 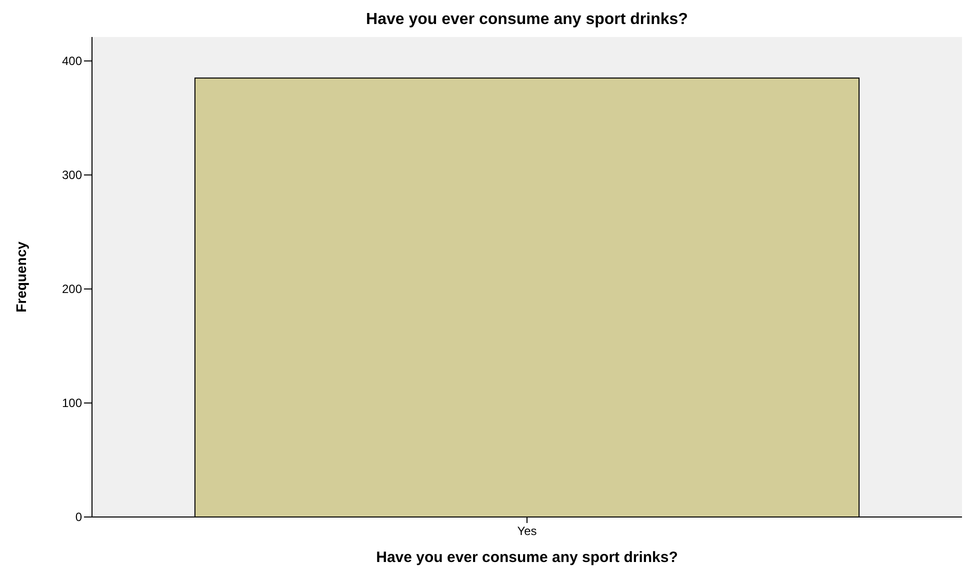 I want to click on y-tick-label: 300, so click(x=72, y=175).